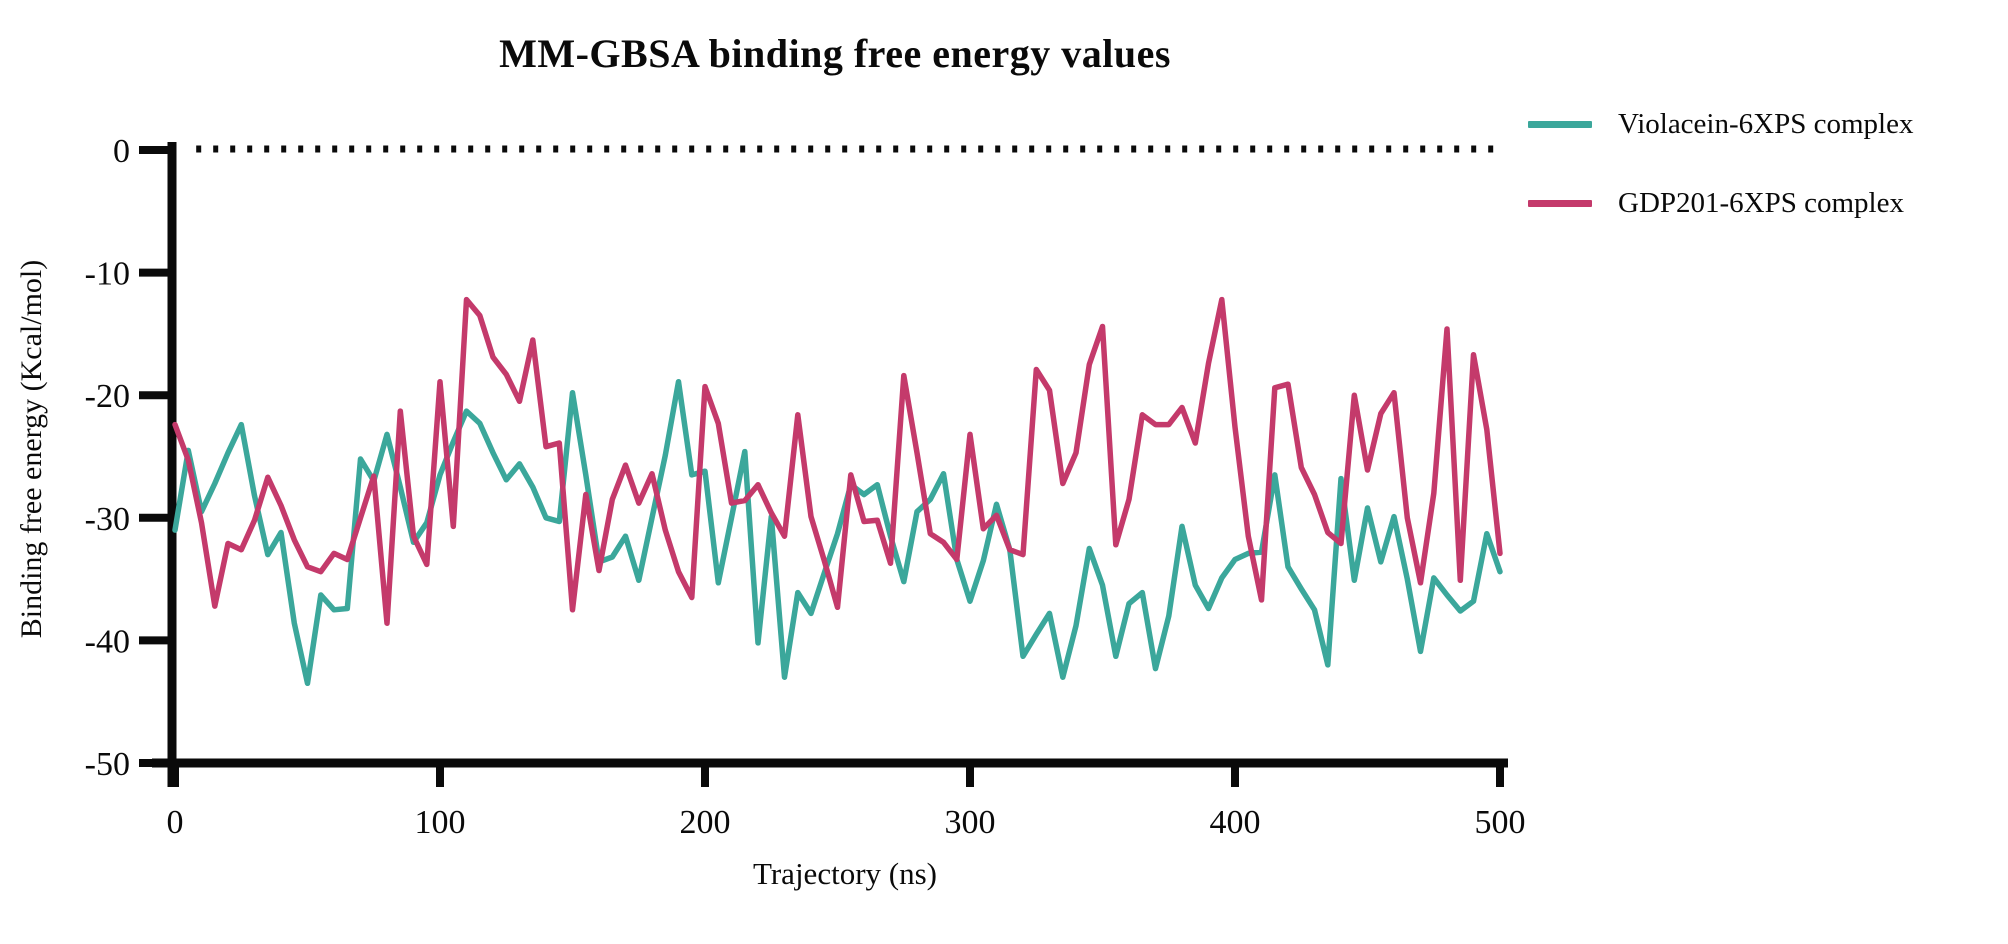  What do you see at coordinates (31, 449) in the screenshot?
I see `y-axis-title: Binding free energy (Kcal/mol)` at bounding box center [31, 449].